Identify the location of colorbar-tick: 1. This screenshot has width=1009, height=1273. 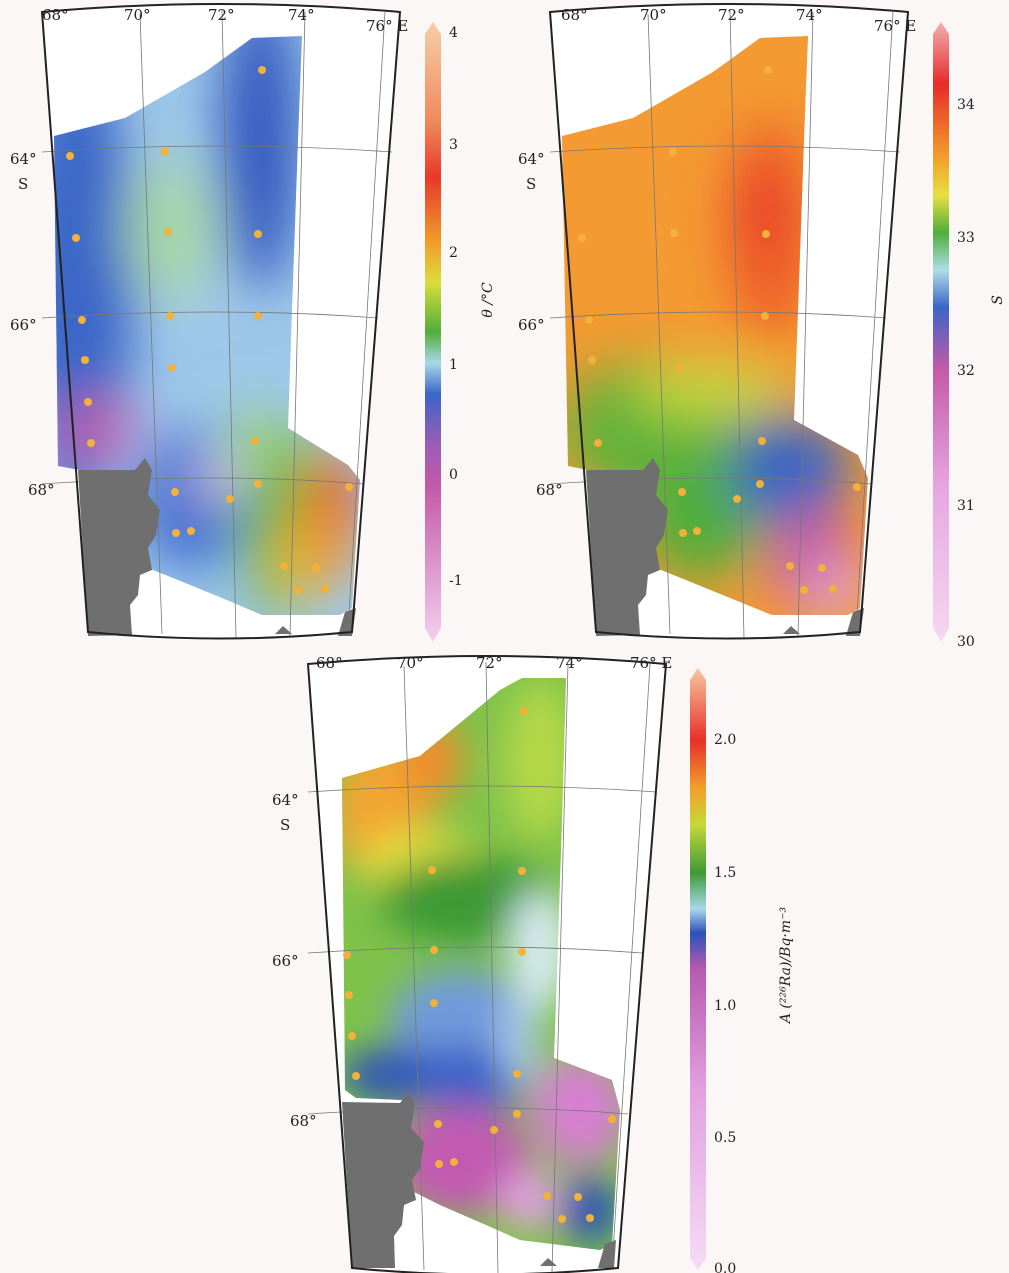
(453, 365).